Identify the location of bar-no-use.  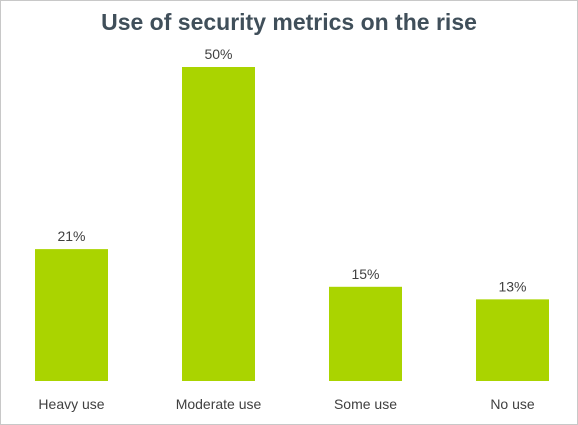
(512, 340).